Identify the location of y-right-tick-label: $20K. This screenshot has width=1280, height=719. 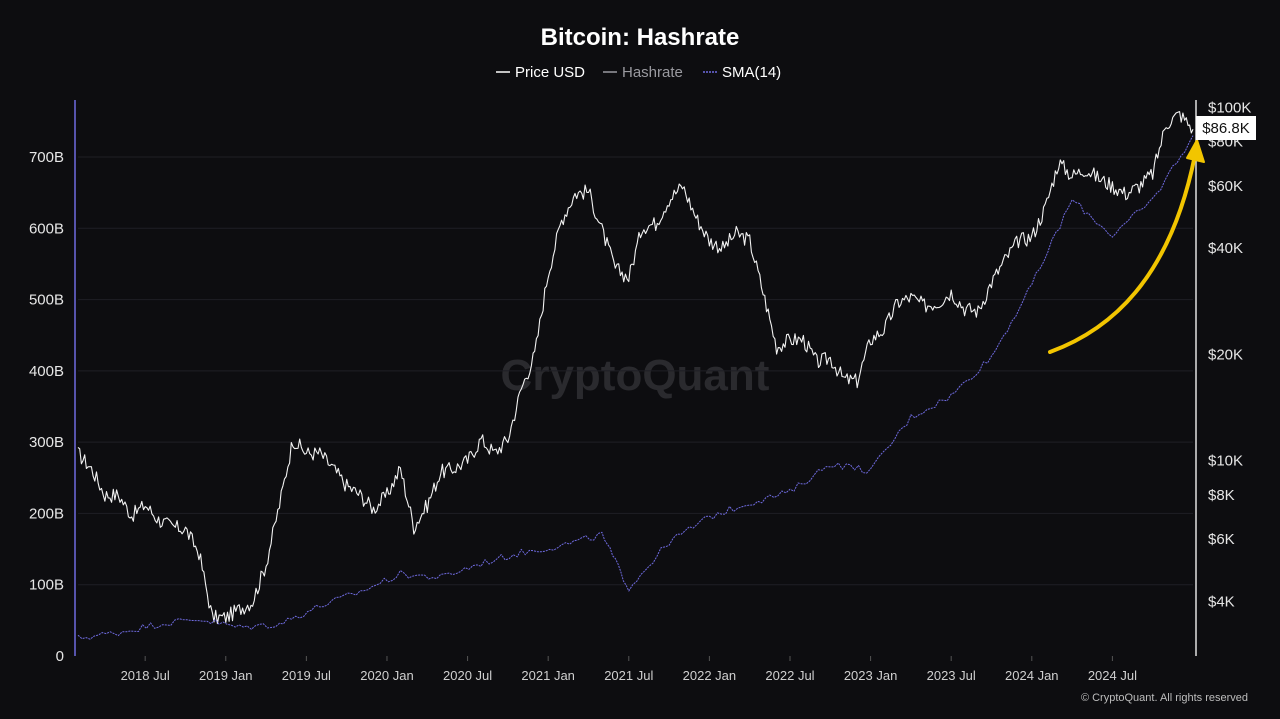
(1225, 354).